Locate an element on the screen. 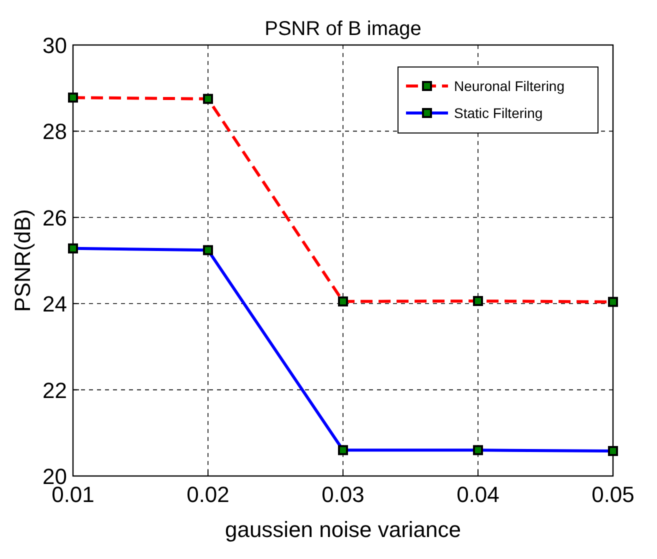  x-axis-title: gaussien noise variance is located at coordinates (343, 529).